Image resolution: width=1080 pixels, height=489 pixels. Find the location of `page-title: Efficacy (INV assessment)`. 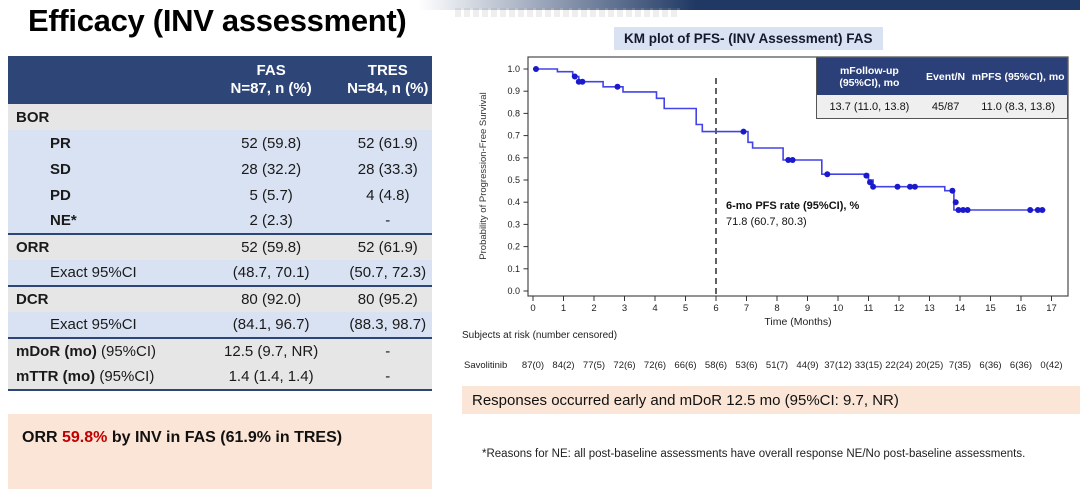

page-title: Efficacy (INV assessment) is located at coordinates (217, 20).